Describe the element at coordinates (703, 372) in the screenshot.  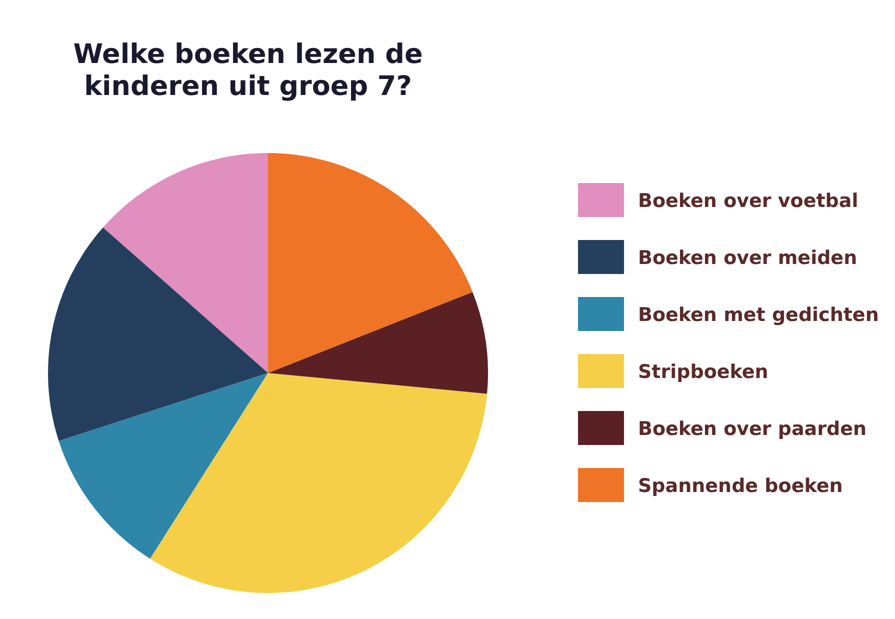
I see `legend-label: Stripboeken` at that location.